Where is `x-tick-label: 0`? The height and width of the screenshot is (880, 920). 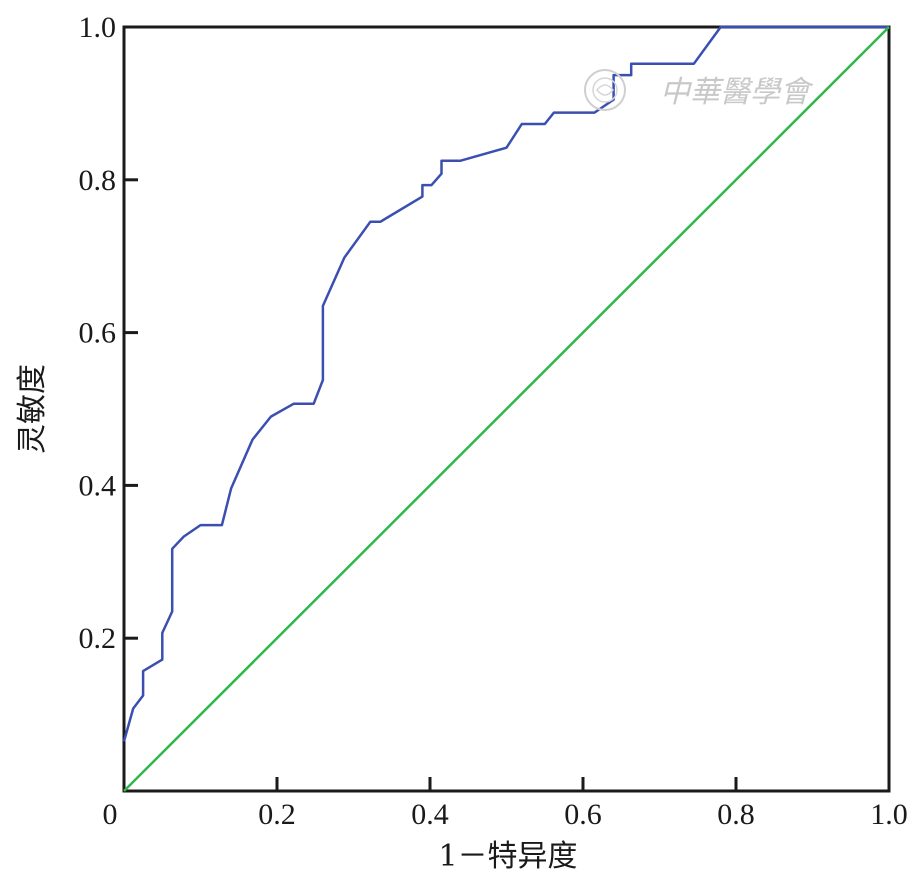 x-tick-label: 0 is located at coordinates (110, 814).